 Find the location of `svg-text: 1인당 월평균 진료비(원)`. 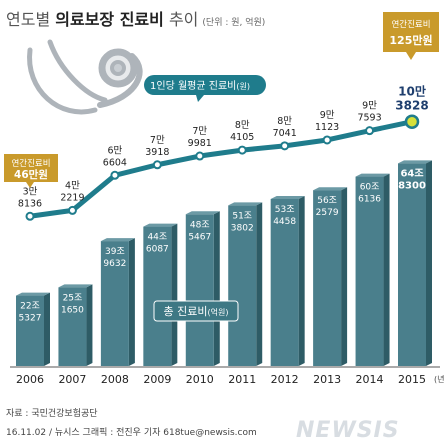

svg-text: 1인당 월평균 진료비(원) is located at coordinates (200, 86).